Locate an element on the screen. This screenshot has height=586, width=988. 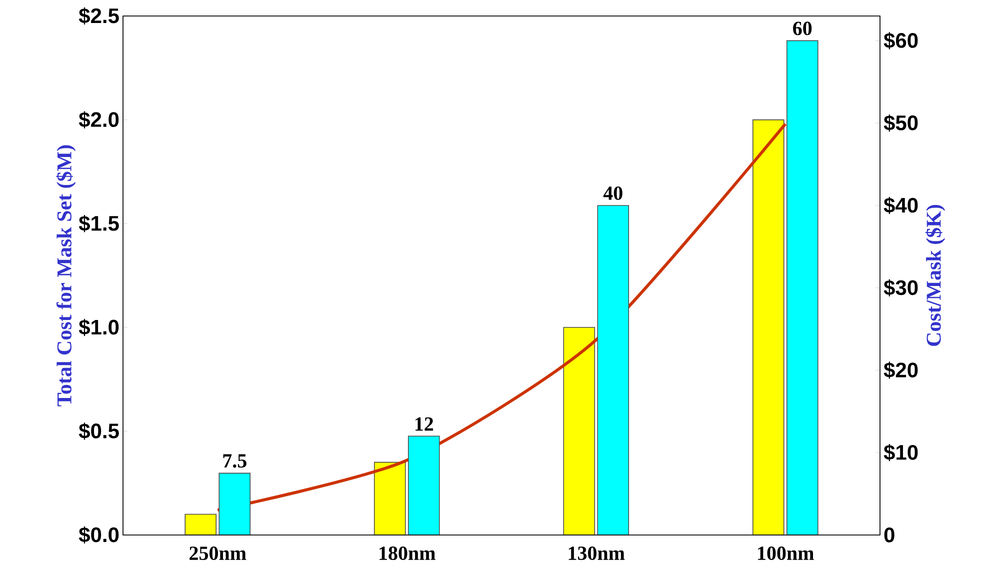
data-label: 7.5 is located at coordinates (234, 461).